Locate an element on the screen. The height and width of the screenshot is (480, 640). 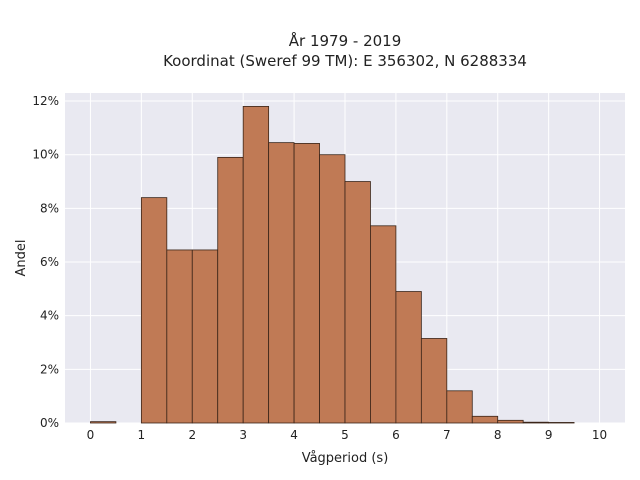
y-tick-label: 10% is located at coordinates (45, 155).